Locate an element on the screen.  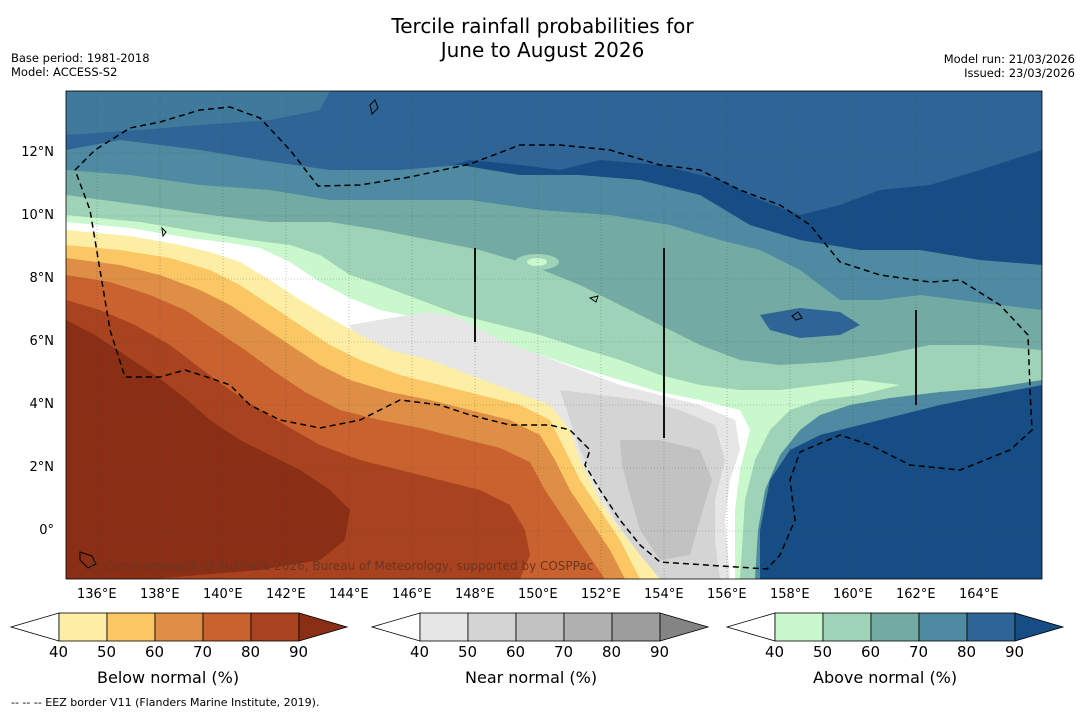
lon-label: 144°E is located at coordinates (349, 594).